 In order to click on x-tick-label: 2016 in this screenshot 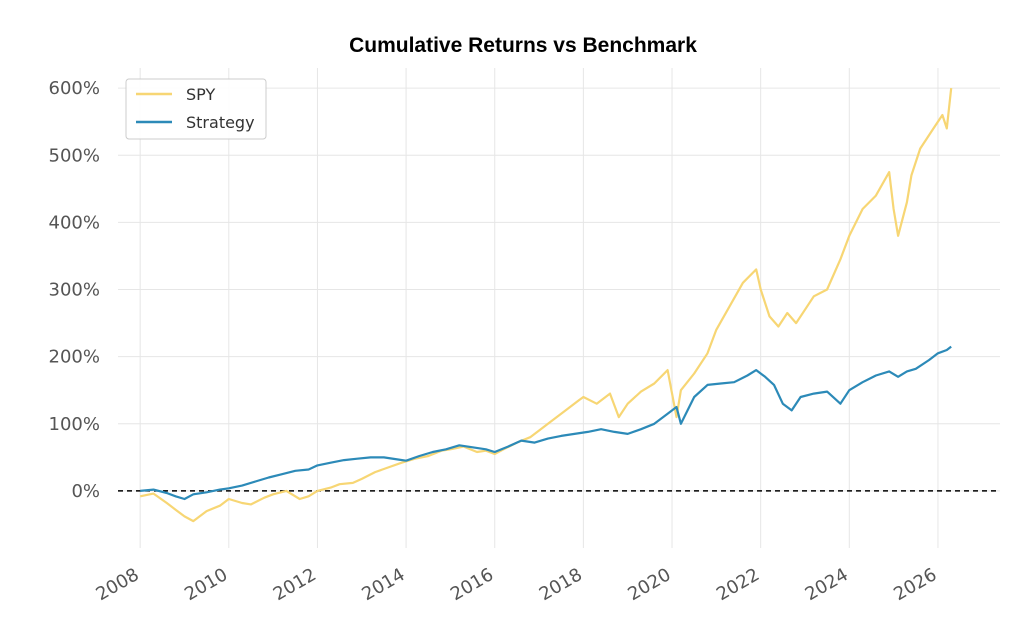, I will do `click(472, 584)`.